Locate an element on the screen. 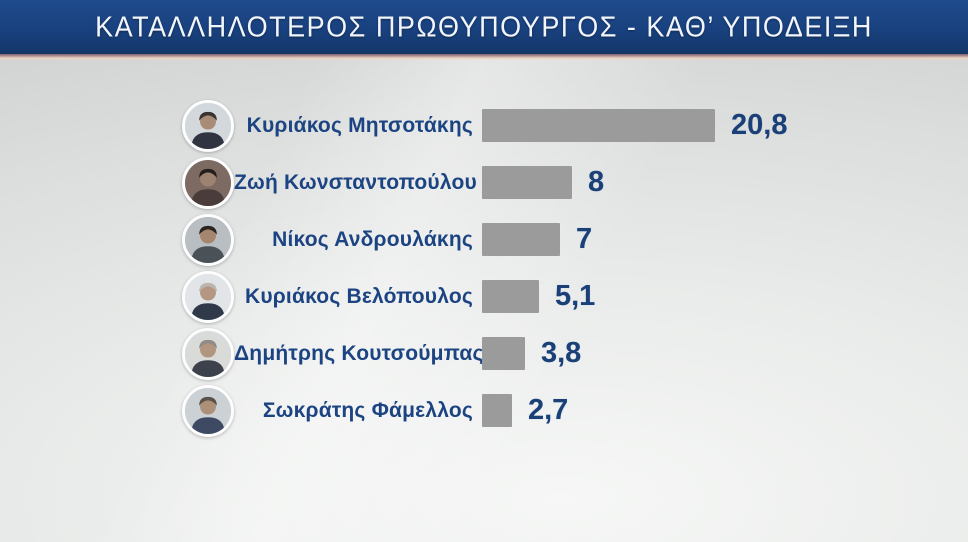 This screenshot has width=968, height=542. poll-row: Ζωή Κωνσταντοπούλου 8 is located at coordinates (484, 182).